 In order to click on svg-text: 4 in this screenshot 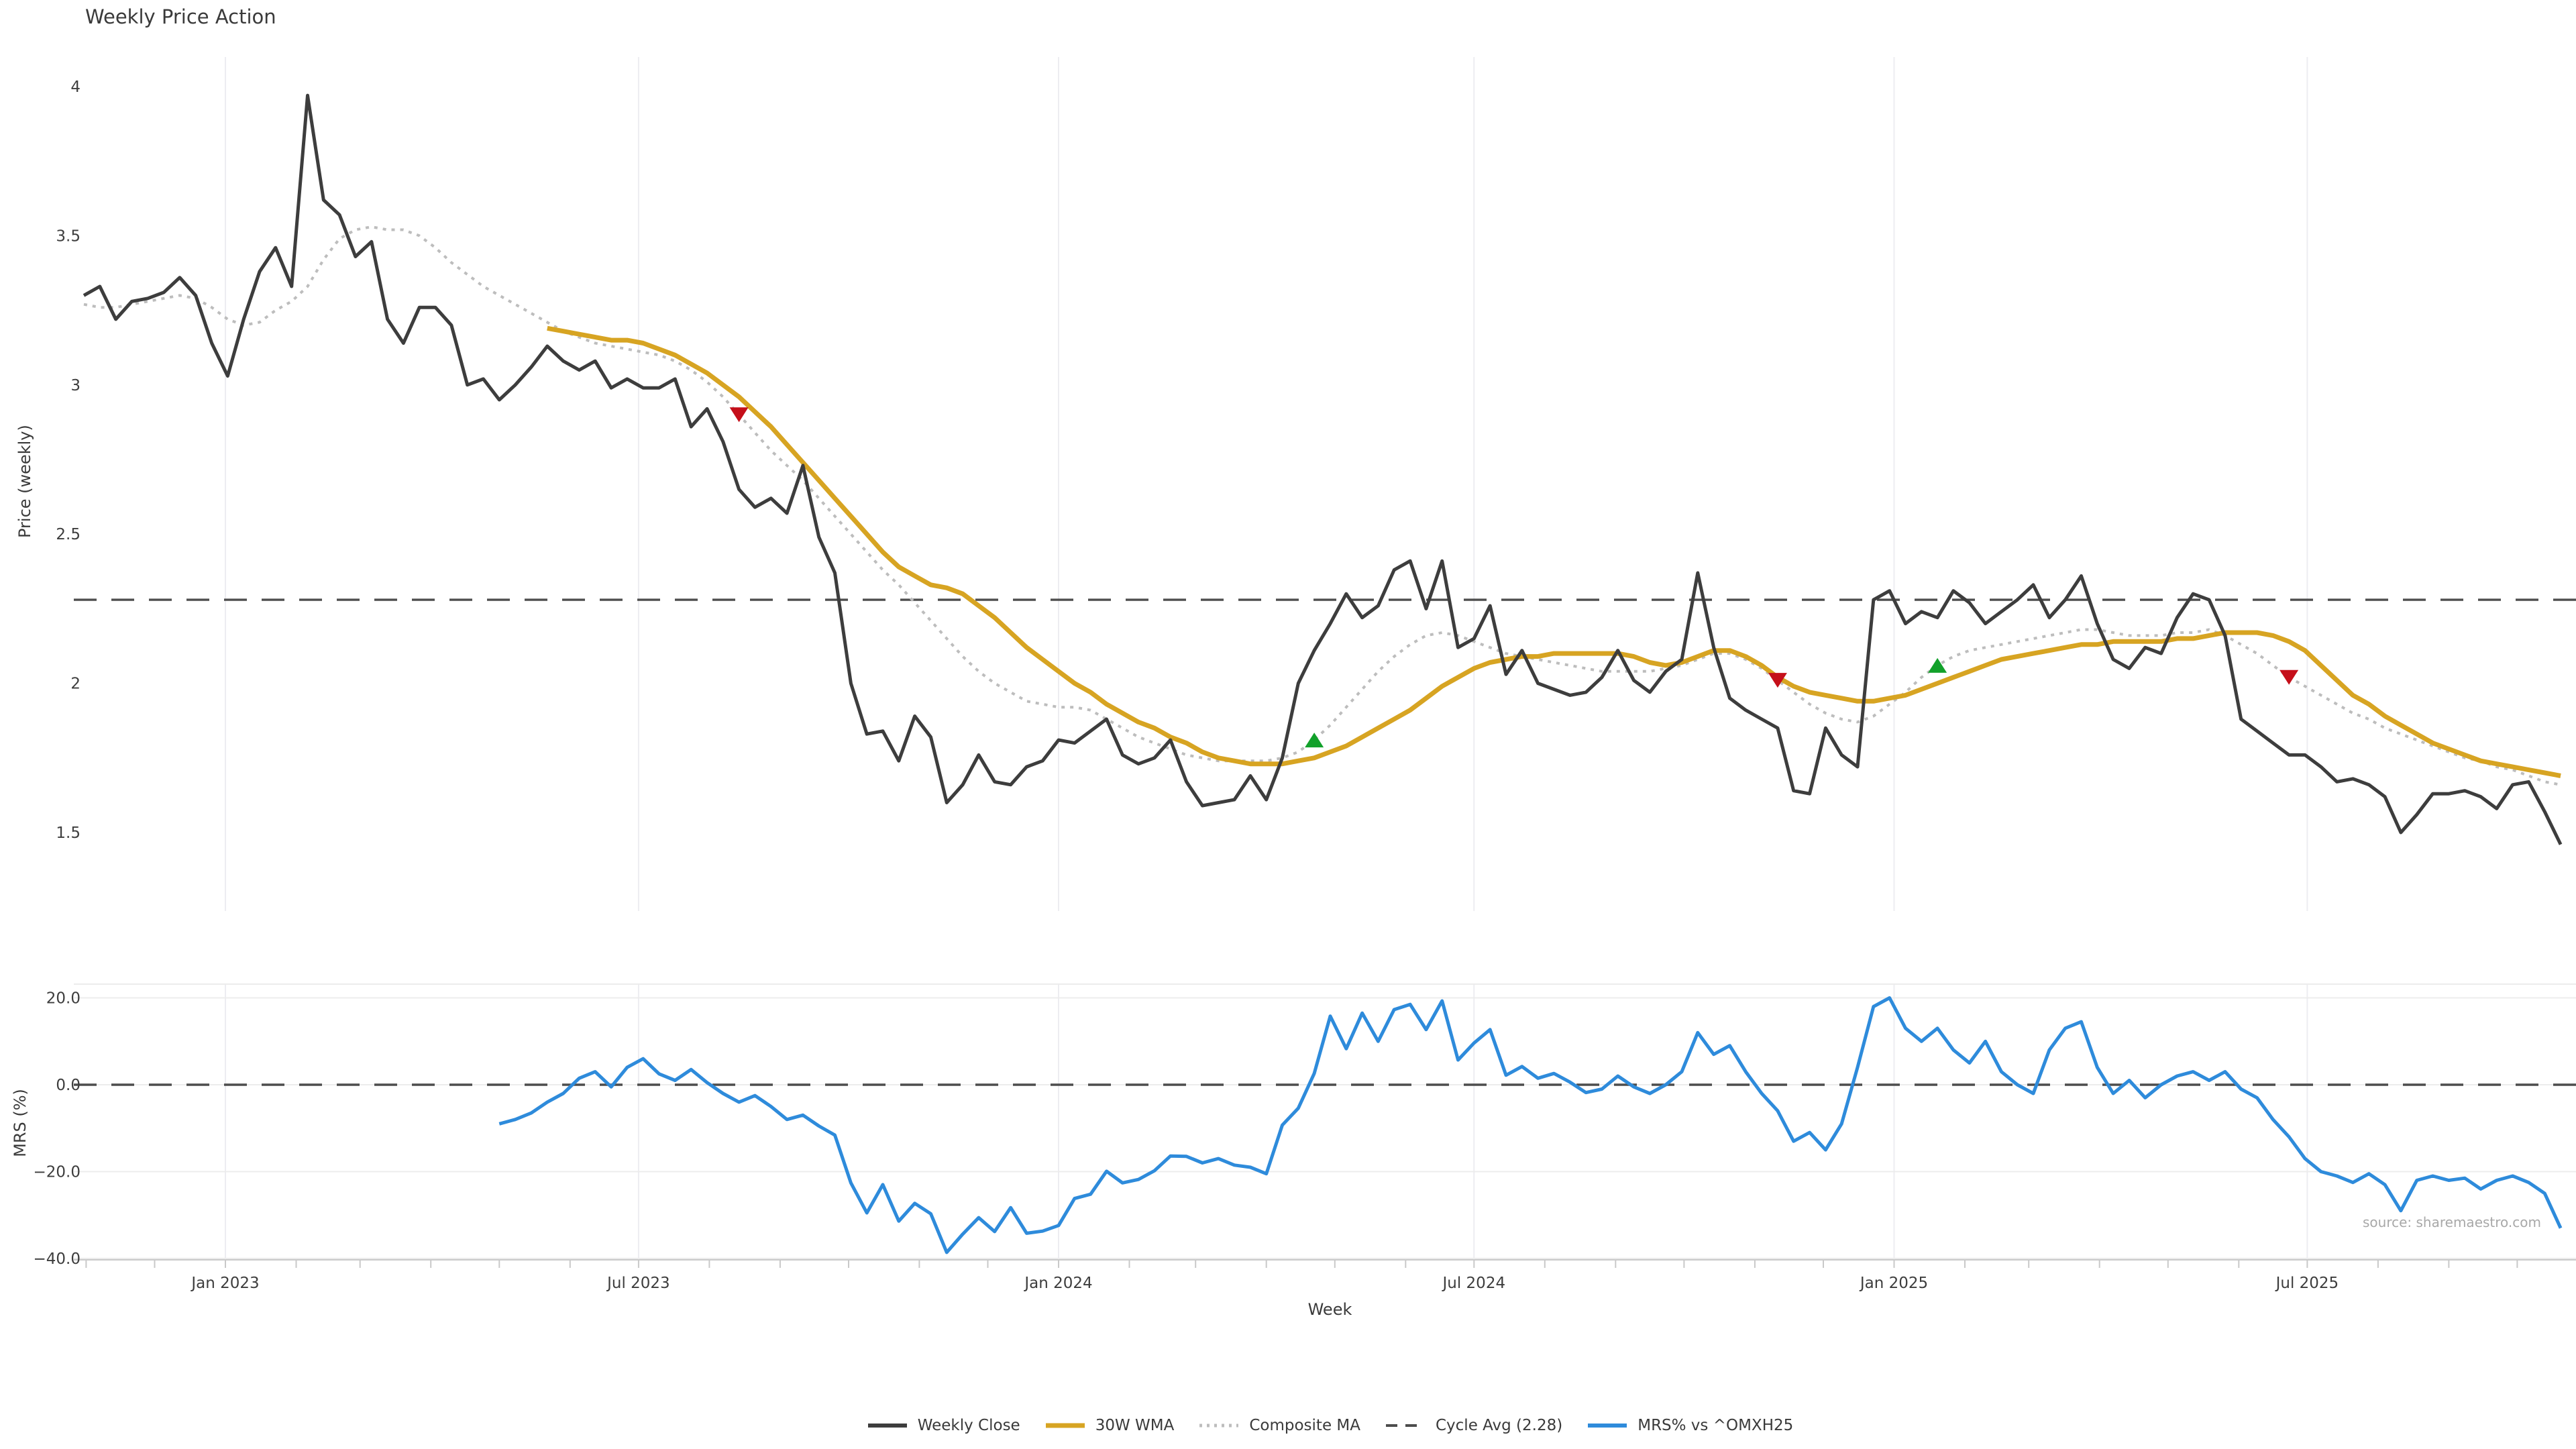, I will do `click(75, 87)`.